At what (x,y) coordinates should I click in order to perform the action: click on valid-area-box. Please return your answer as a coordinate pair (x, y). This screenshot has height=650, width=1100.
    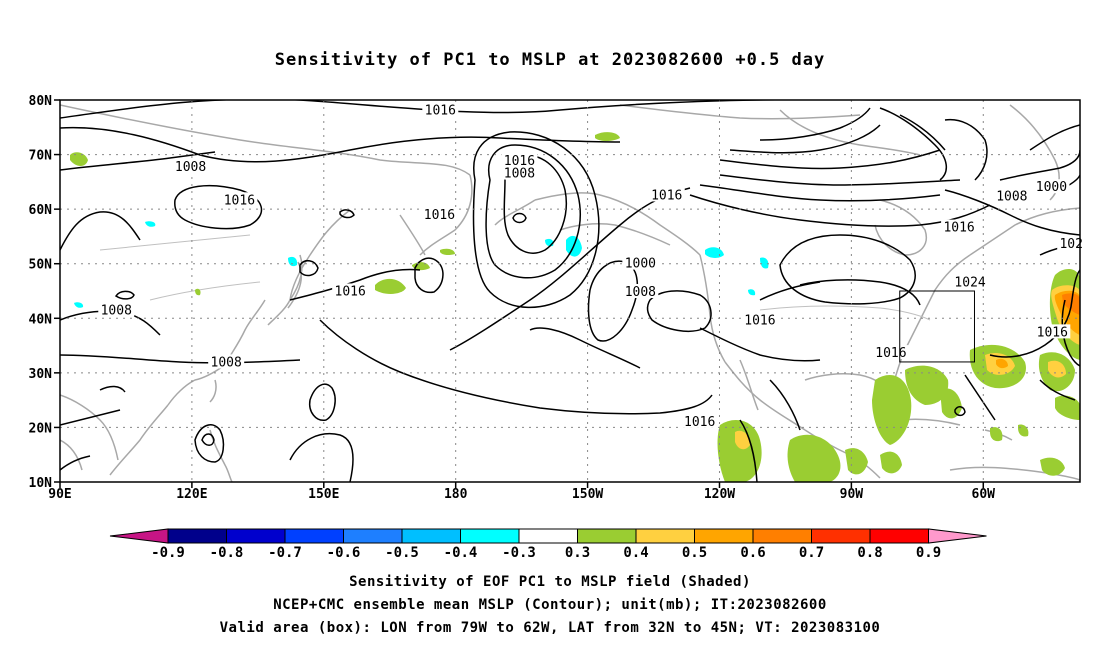
    Looking at the image, I should click on (937, 326).